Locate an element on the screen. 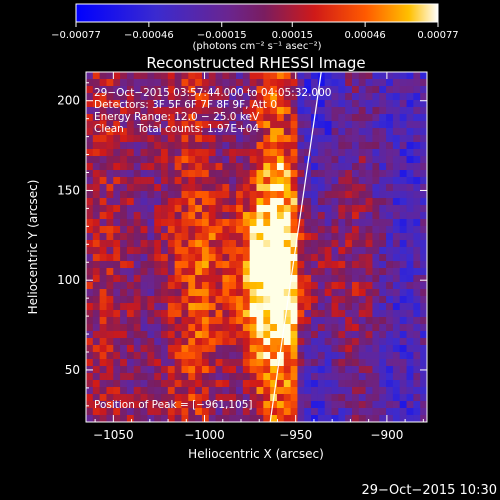 This screenshot has height=500, width=500. x-tick-label: −950 is located at coordinates (295, 435).